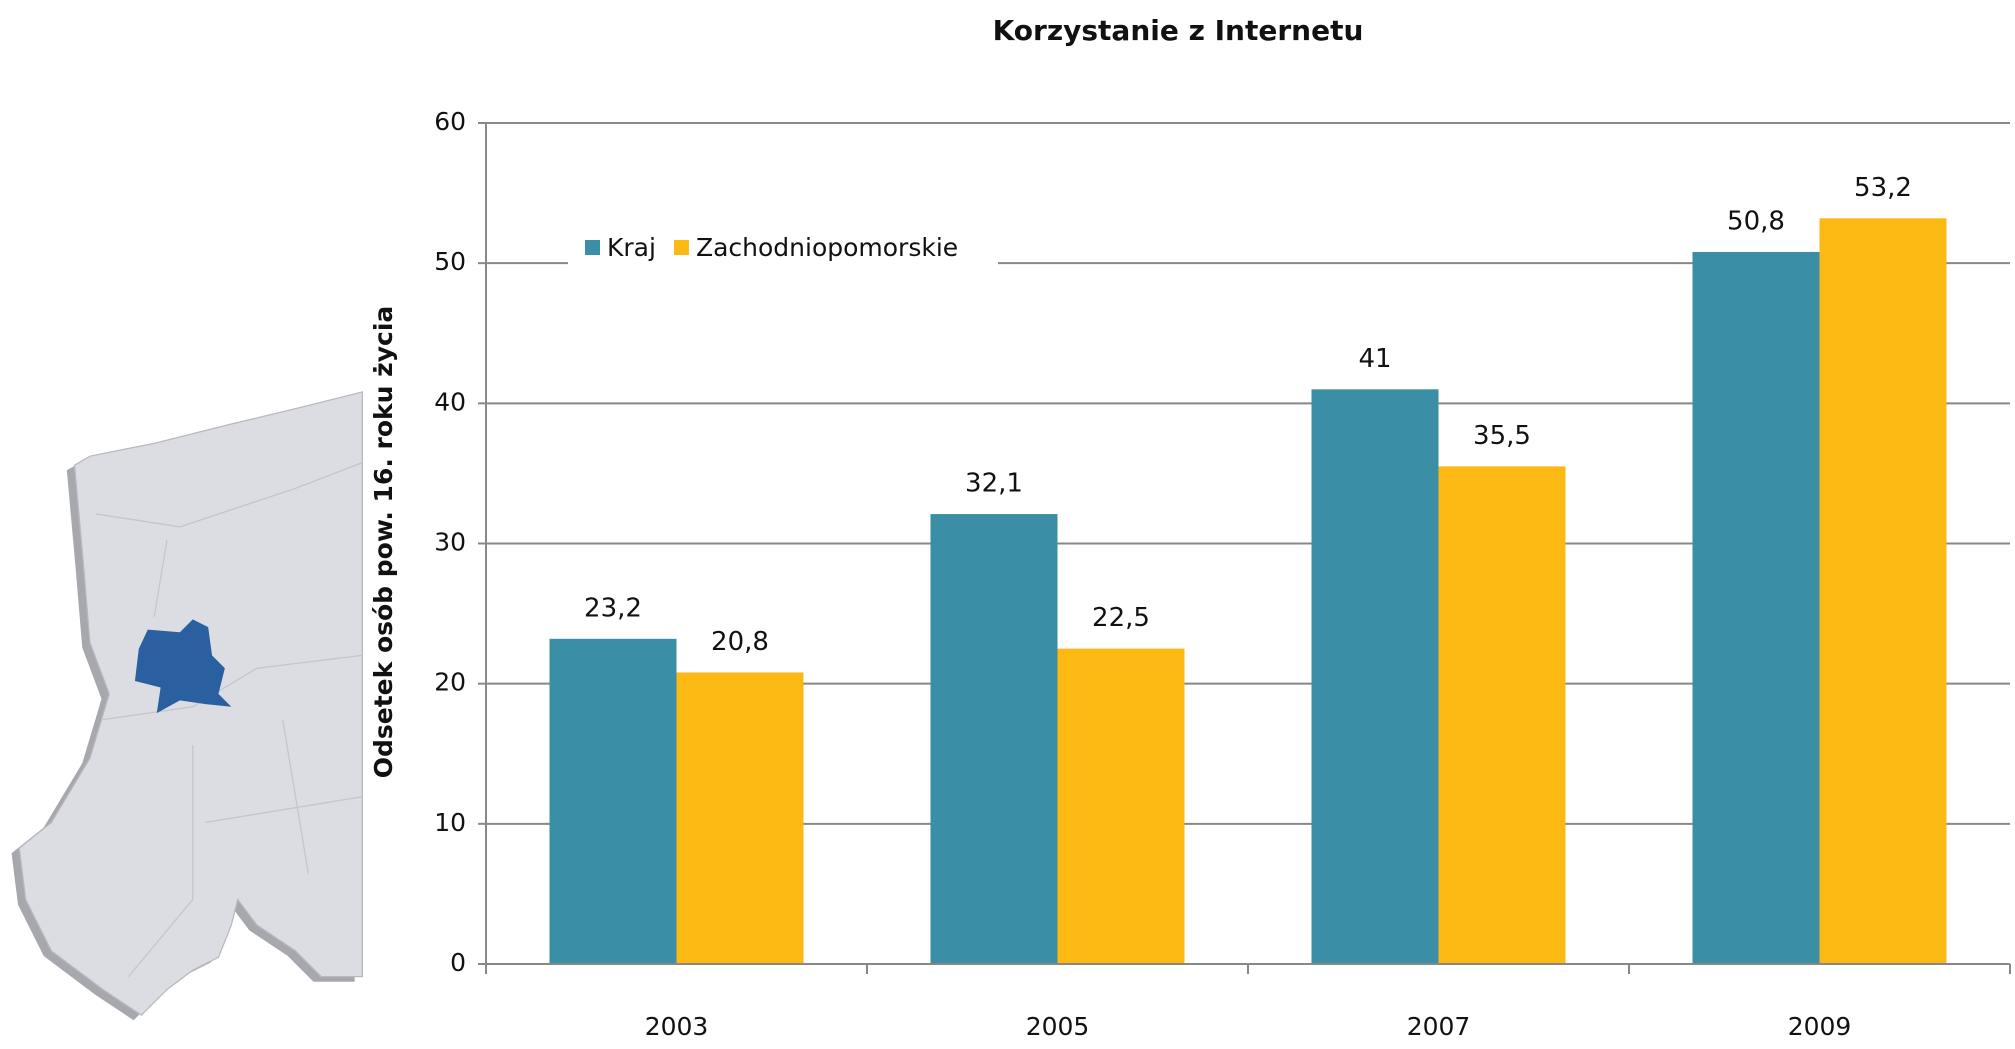 This screenshot has height=1049, width=2015. Describe the element at coordinates (458, 962) in the screenshot. I see `y-tick-label: 0` at that location.